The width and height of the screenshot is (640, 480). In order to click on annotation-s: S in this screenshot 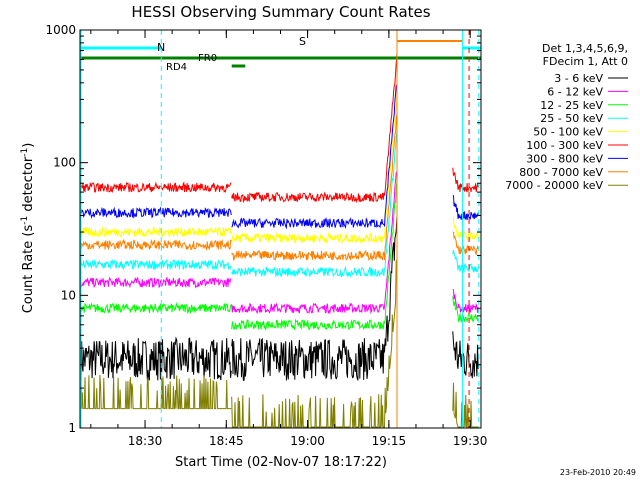, I will do `click(302, 41)`.